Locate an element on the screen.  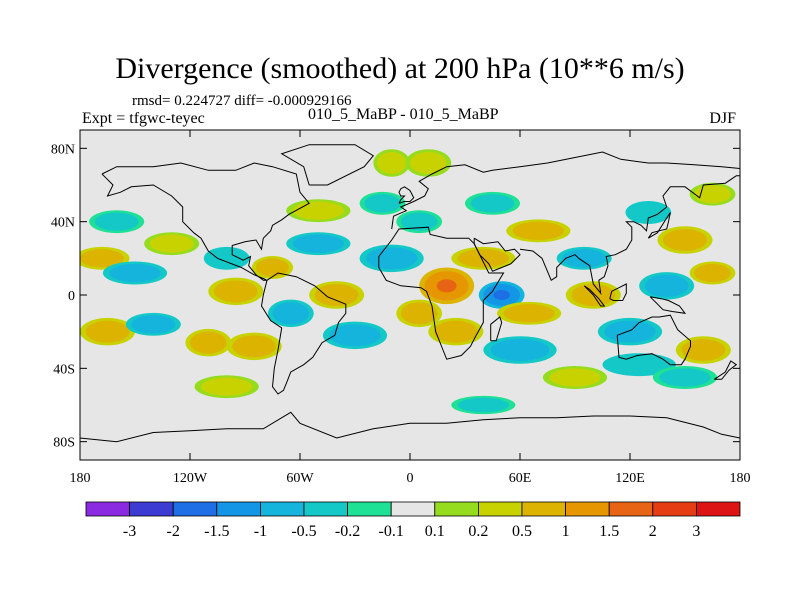
x-tick-label: 120W is located at coordinates (190, 478).